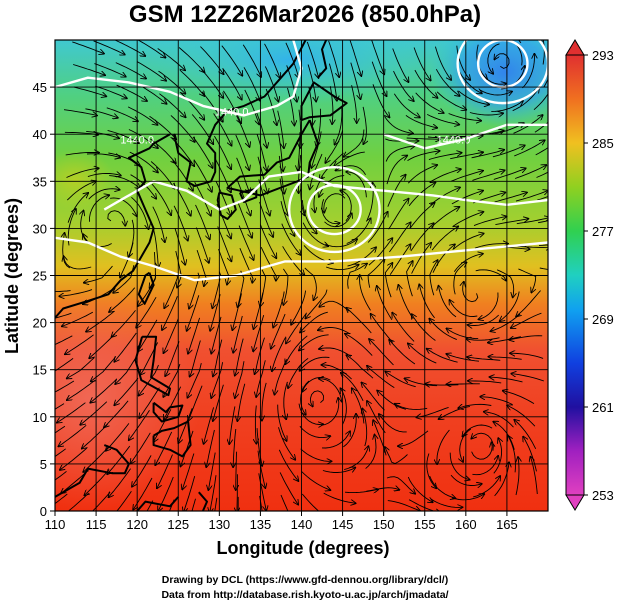 Image resolution: width=619 pixels, height=605 pixels. What do you see at coordinates (232, 112) in the screenshot?
I see `contour-label: 1440.0` at bounding box center [232, 112].